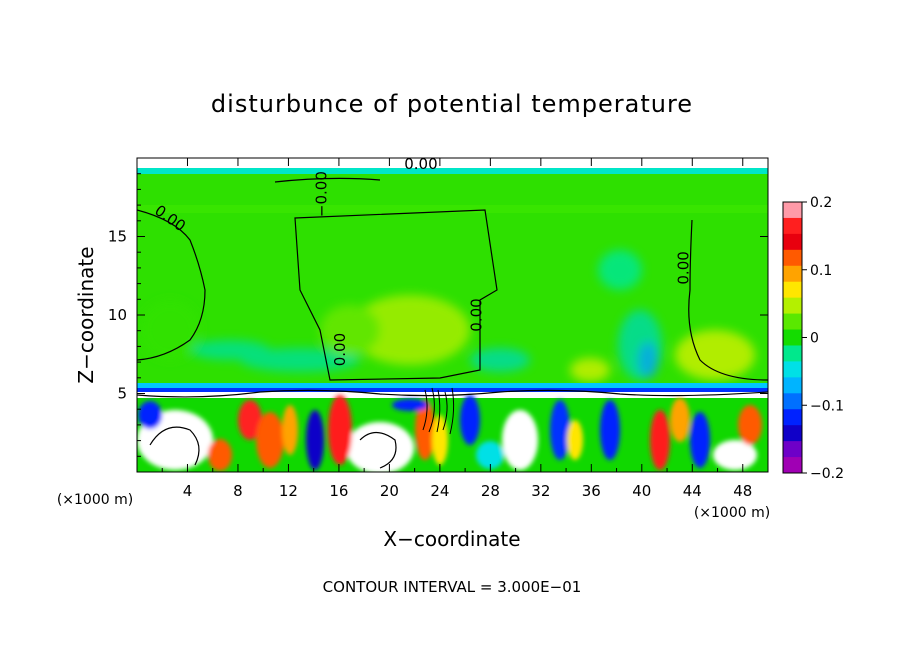  Describe the element at coordinates (641, 491) in the screenshot. I see `x-tick-label: 40` at that location.